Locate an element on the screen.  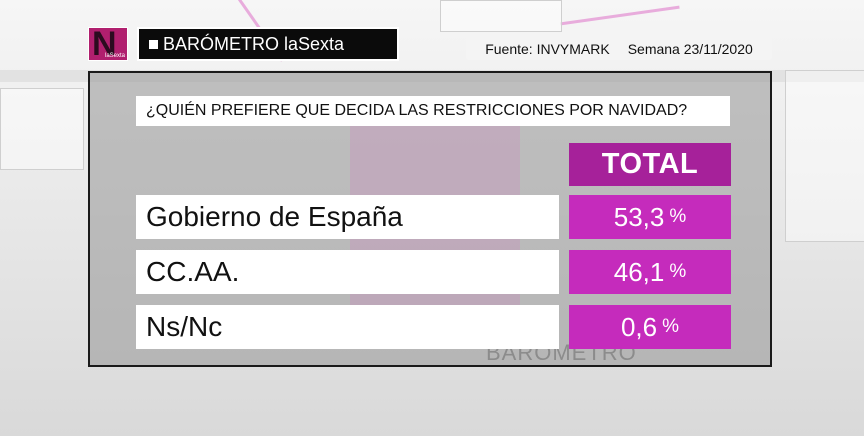
value-label: 53,3 is located at coordinates (639, 216).